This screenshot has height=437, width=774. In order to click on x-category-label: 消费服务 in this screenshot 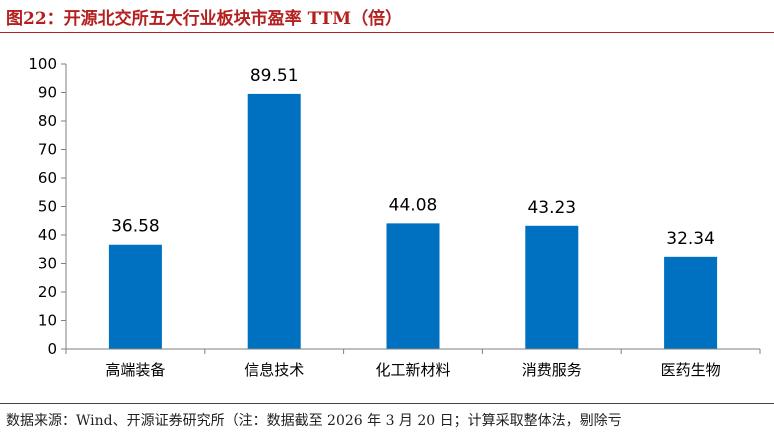, I will do `click(552, 370)`.